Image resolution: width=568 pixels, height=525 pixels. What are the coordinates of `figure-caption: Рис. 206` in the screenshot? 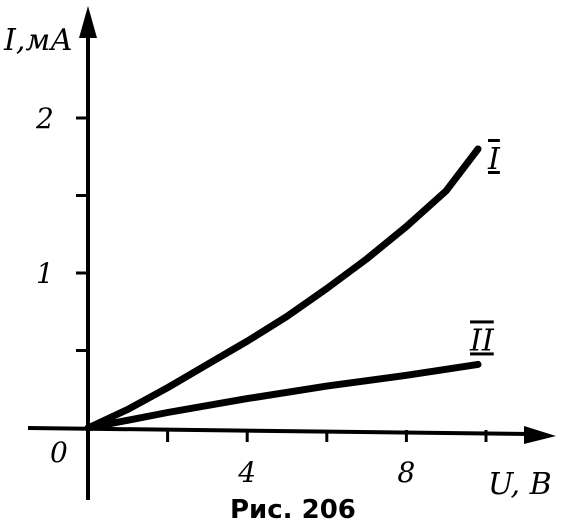 It's located at (293, 510).